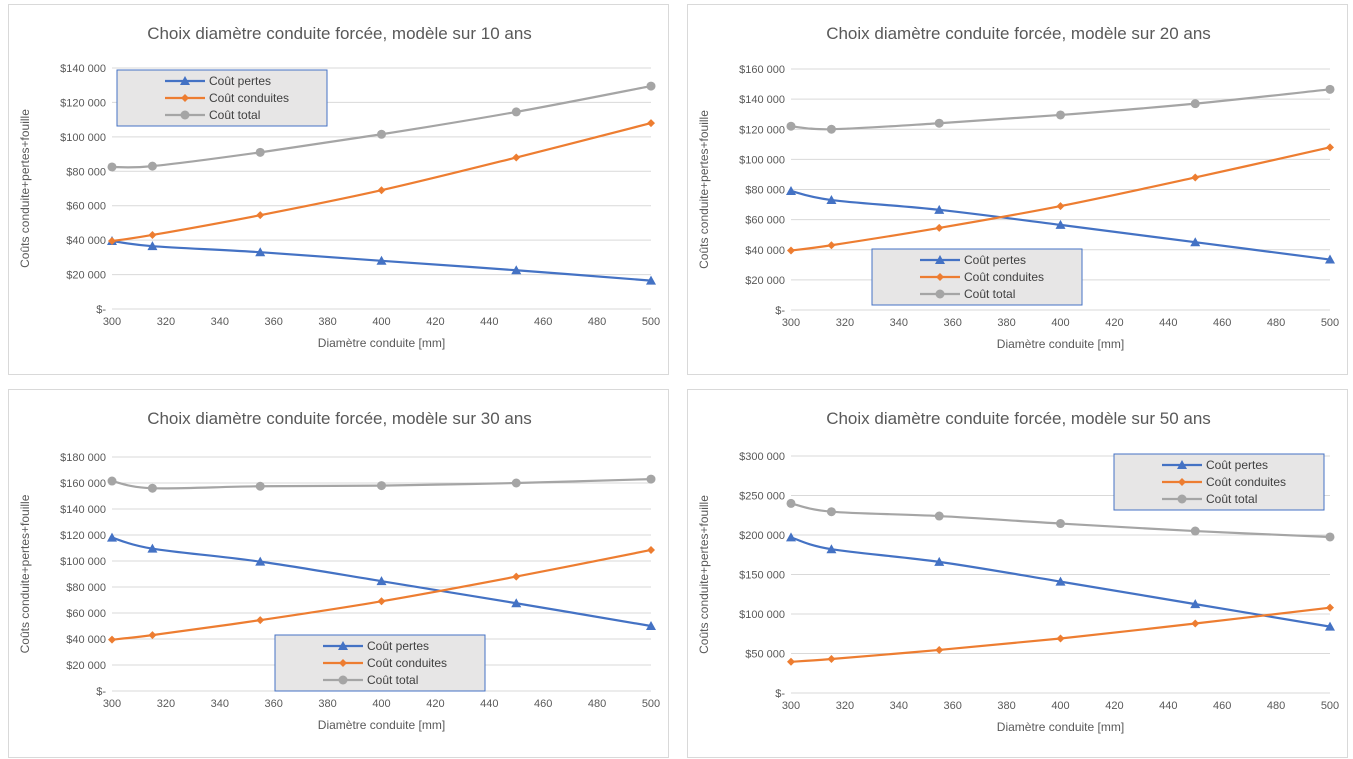 Image resolution: width=1353 pixels, height=759 pixels. I want to click on y-tick-label: $180 000, so click(83, 458).